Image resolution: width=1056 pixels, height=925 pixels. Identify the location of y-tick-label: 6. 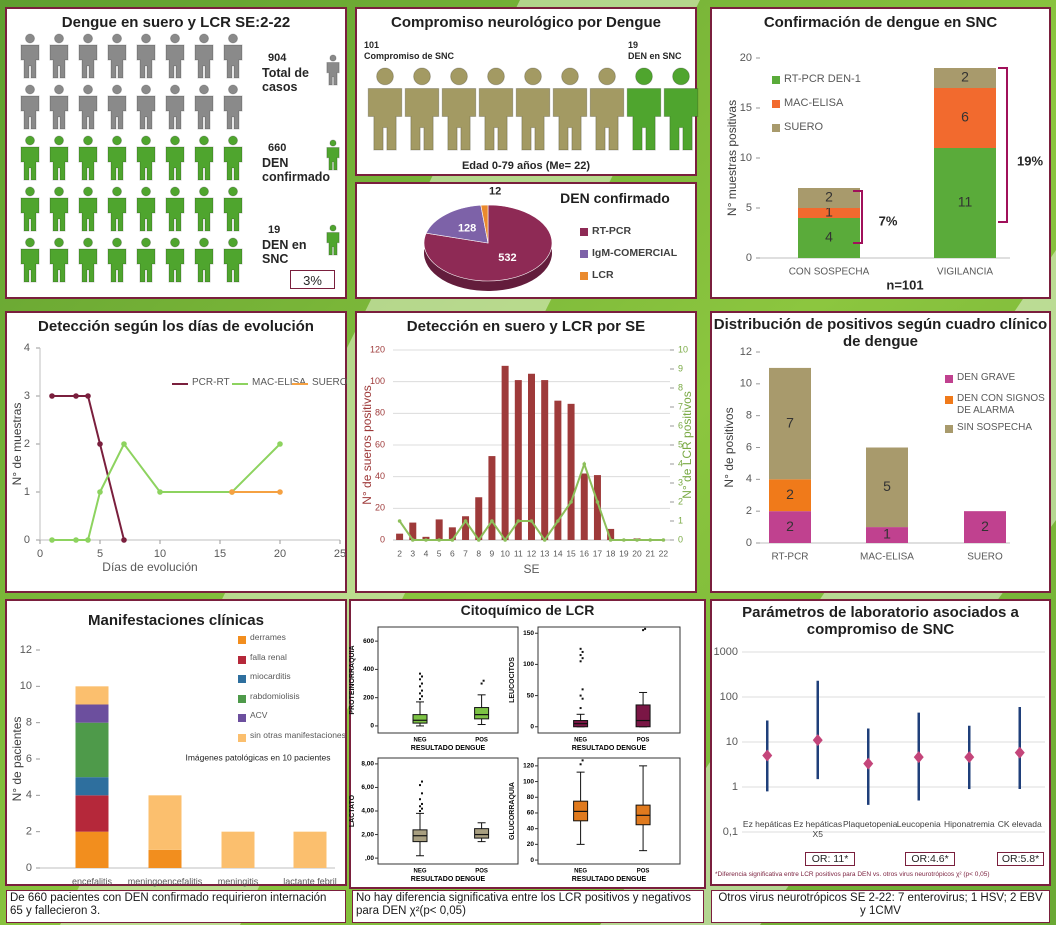
(29, 759).